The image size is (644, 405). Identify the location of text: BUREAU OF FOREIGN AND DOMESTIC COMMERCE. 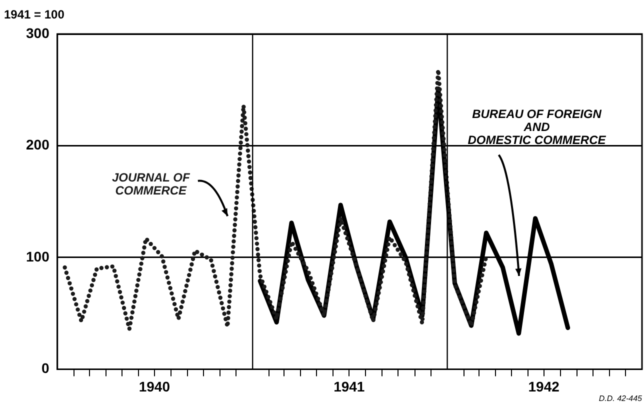
(537, 127).